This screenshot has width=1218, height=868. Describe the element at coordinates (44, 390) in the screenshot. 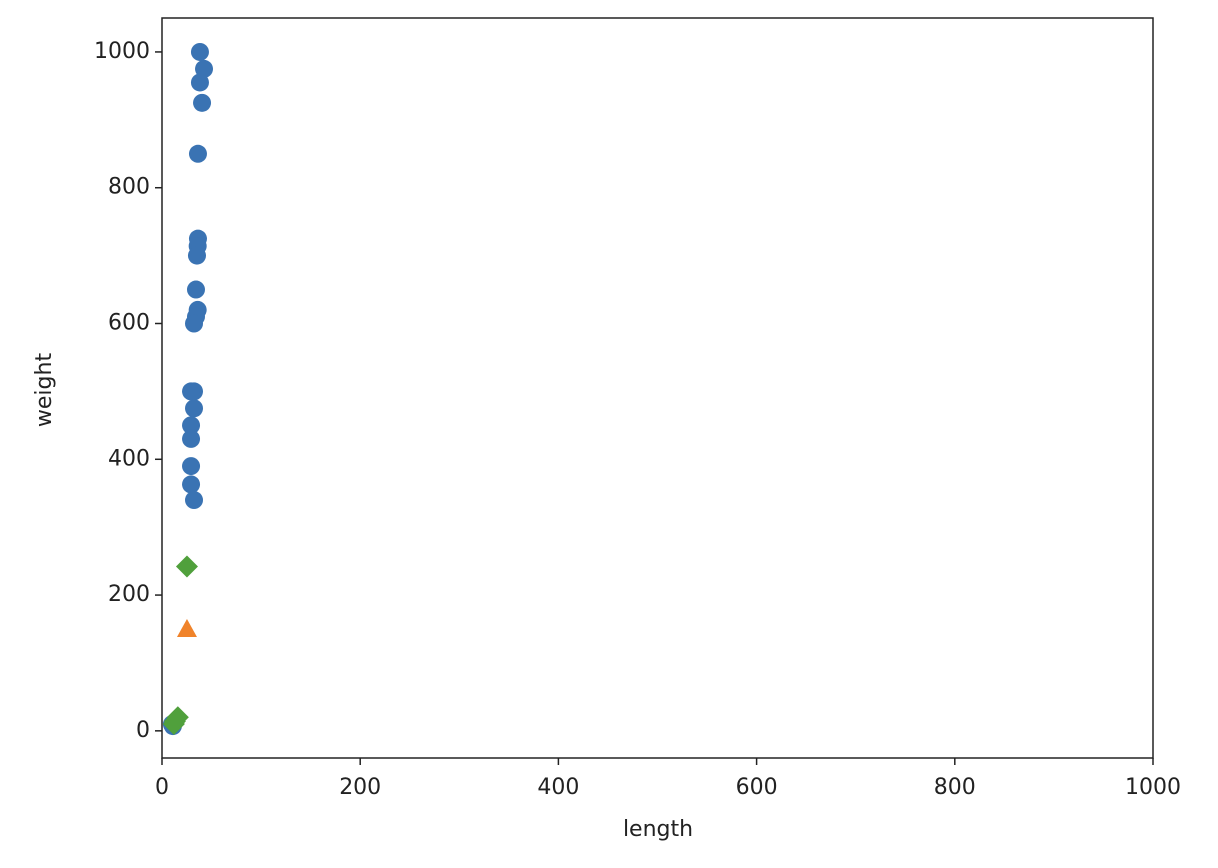

I see `y-axis-label: weight` at that location.